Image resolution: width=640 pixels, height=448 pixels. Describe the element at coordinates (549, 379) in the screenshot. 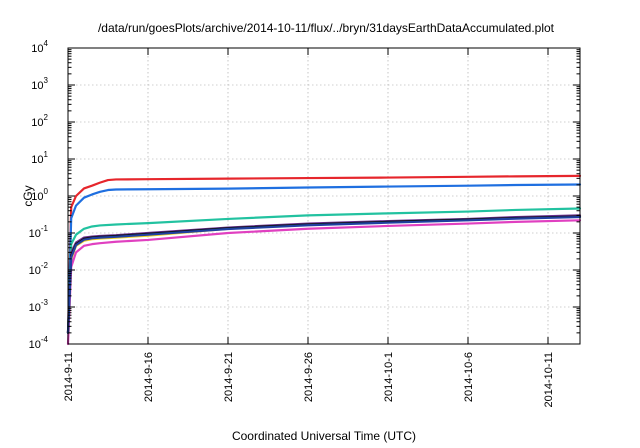

I see `x-tick-label: 2014-10-11` at that location.